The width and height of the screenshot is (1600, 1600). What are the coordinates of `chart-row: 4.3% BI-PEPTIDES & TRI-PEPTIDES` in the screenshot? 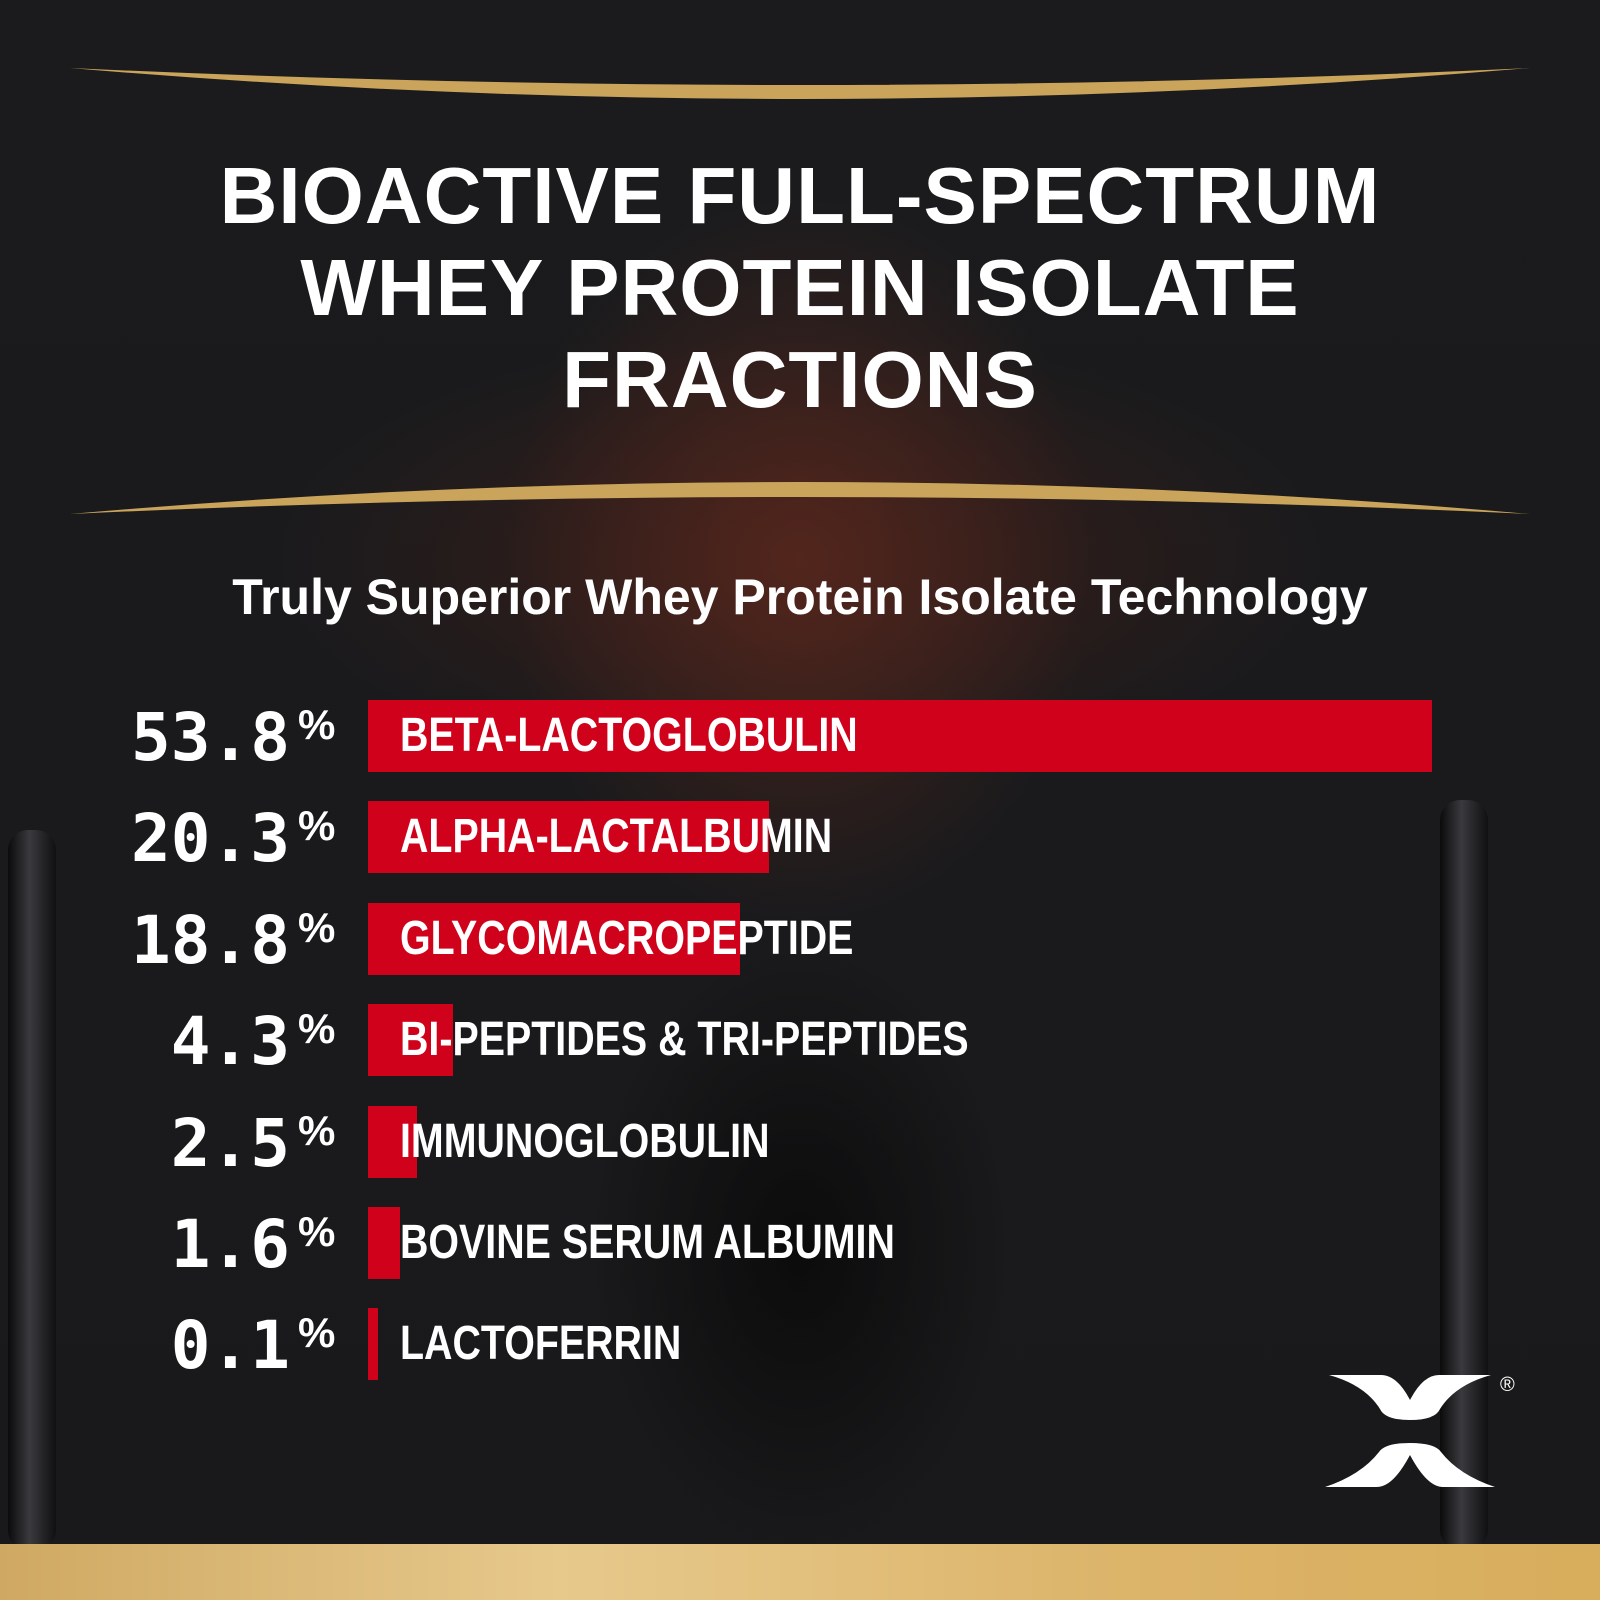 It's located at (800, 1042).